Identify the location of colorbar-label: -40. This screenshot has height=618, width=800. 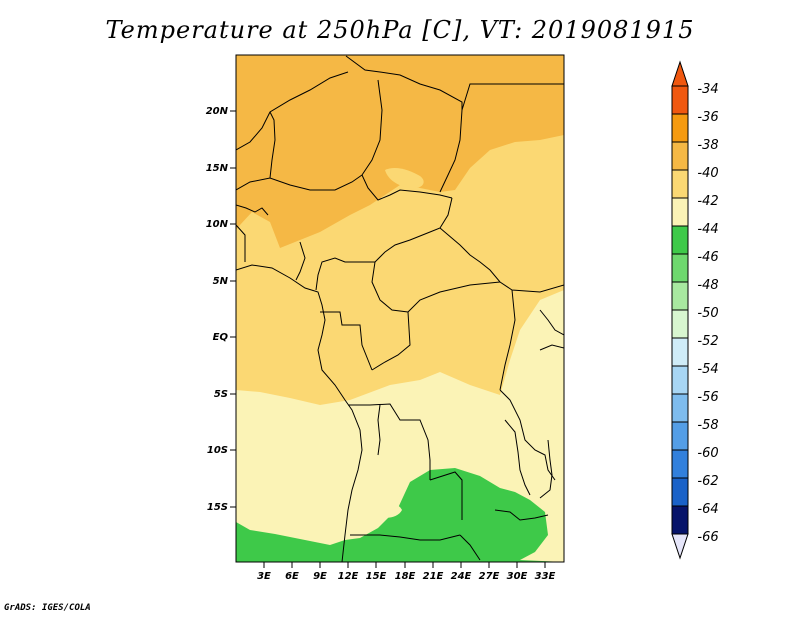
(707, 173).